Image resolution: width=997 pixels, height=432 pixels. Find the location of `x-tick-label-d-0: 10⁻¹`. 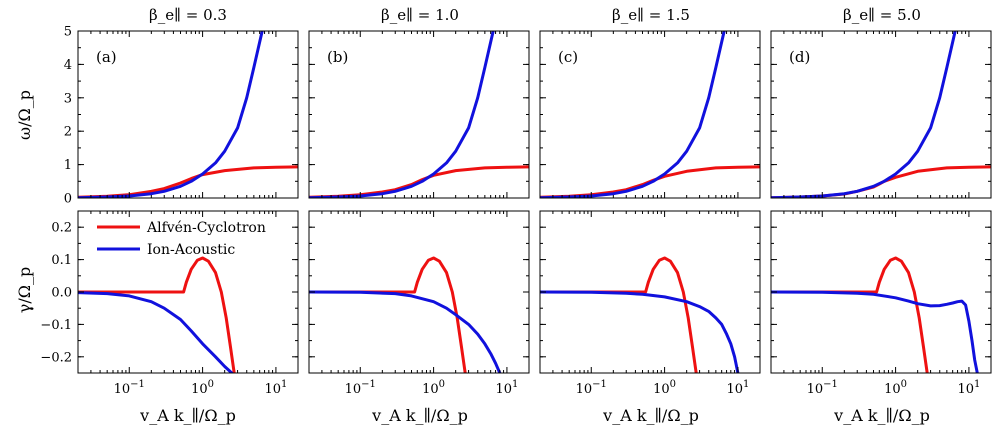

x-tick-label-d-0: 10⁻¹ is located at coordinates (822, 388).